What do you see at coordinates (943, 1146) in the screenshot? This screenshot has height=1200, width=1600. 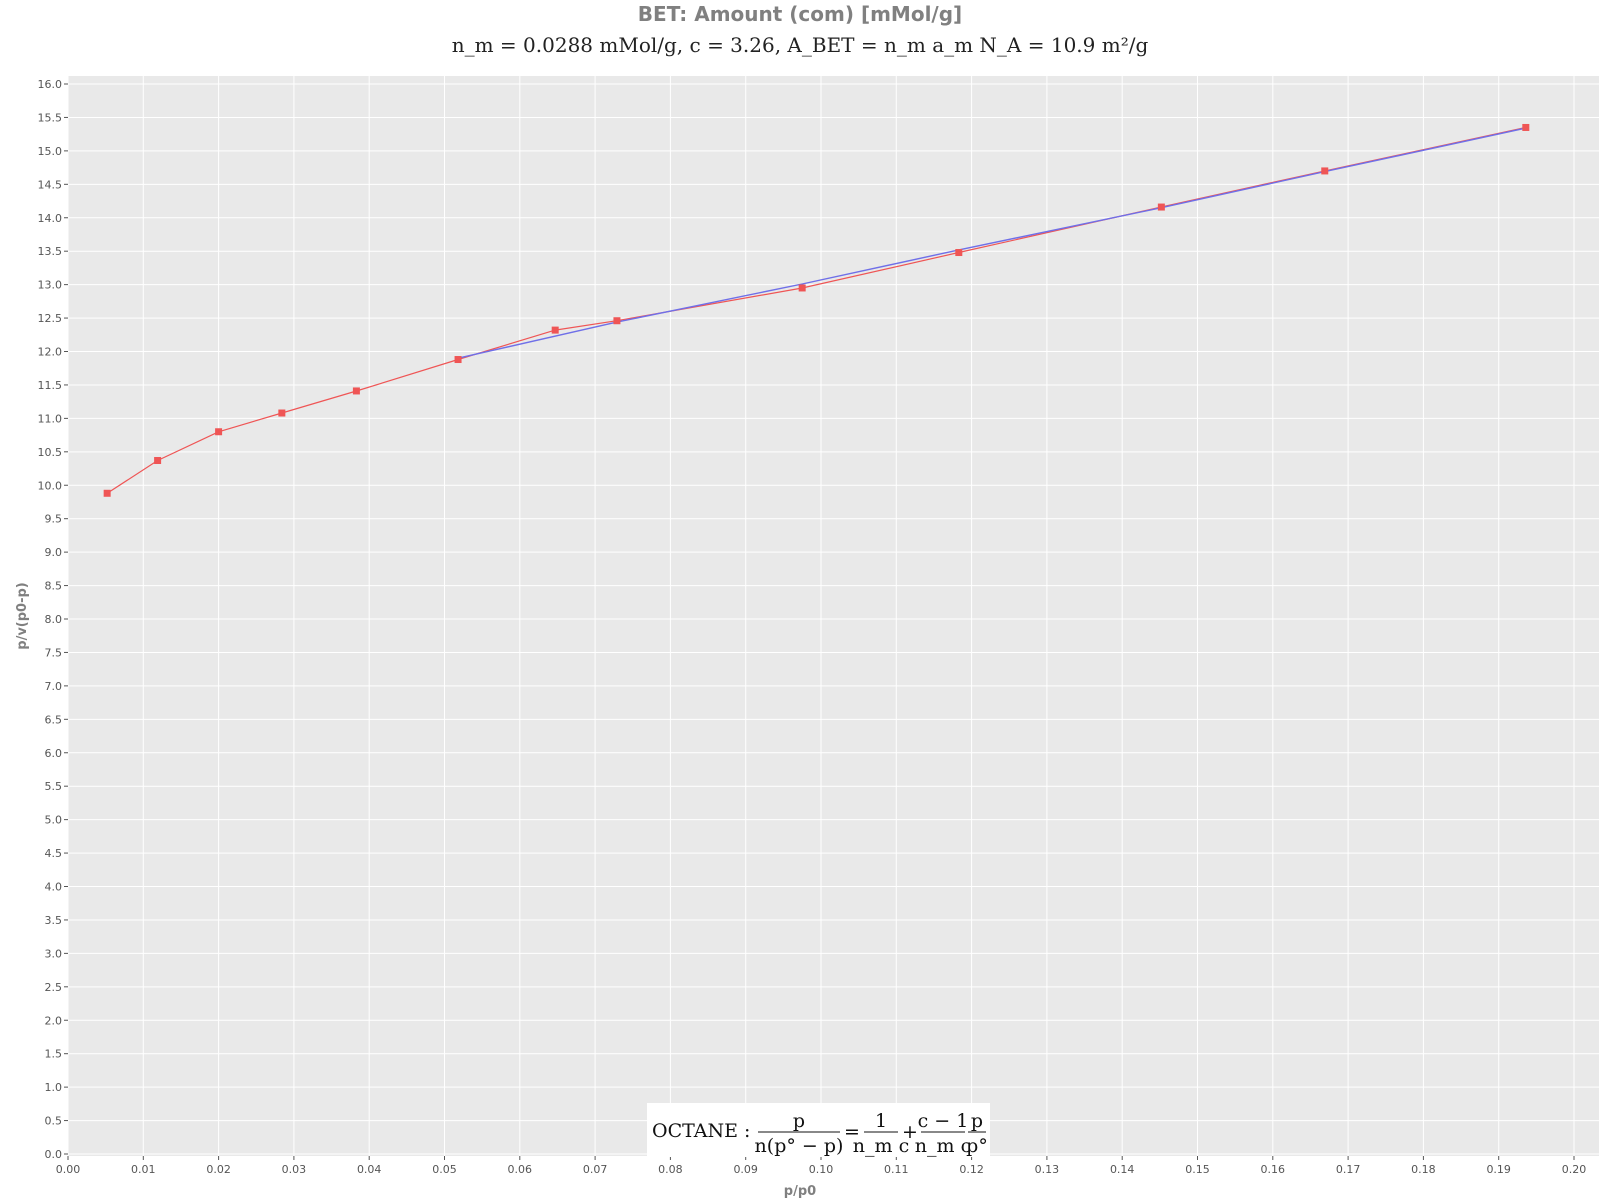 I see `formula-term2-denominator: n_m c` at bounding box center [943, 1146].